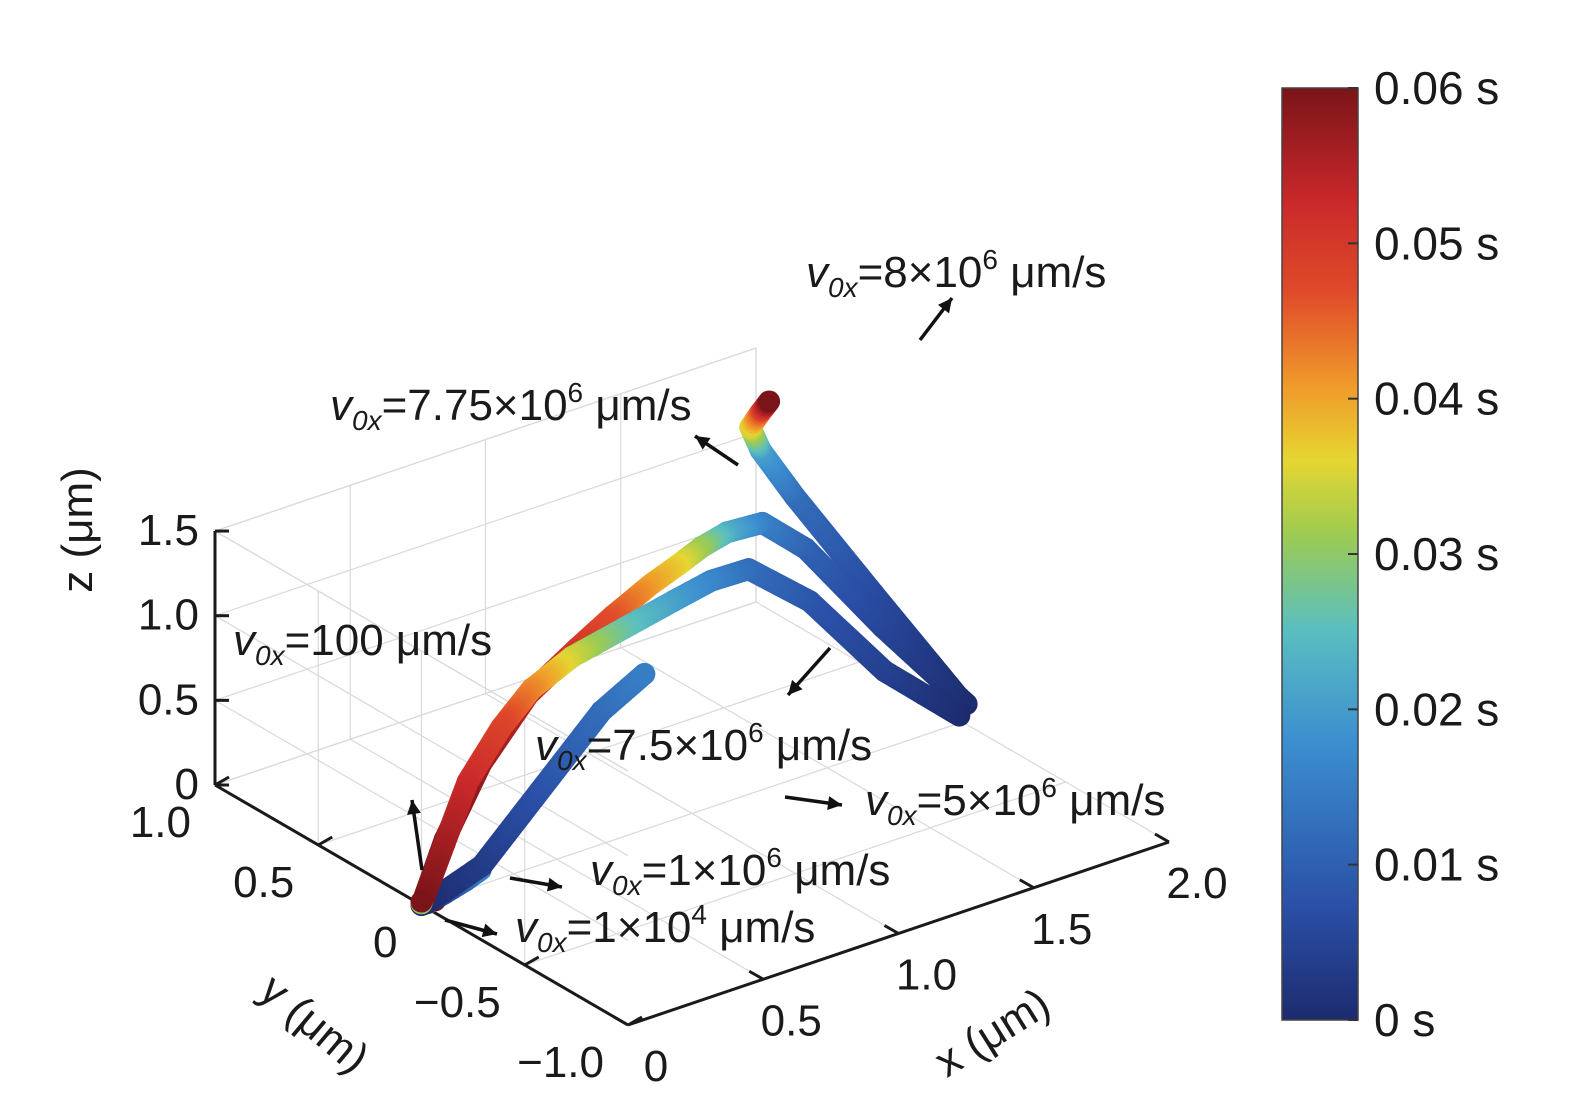  Describe the element at coordinates (160, 822) in the screenshot. I see `y-tick-label: 1.0` at that location.